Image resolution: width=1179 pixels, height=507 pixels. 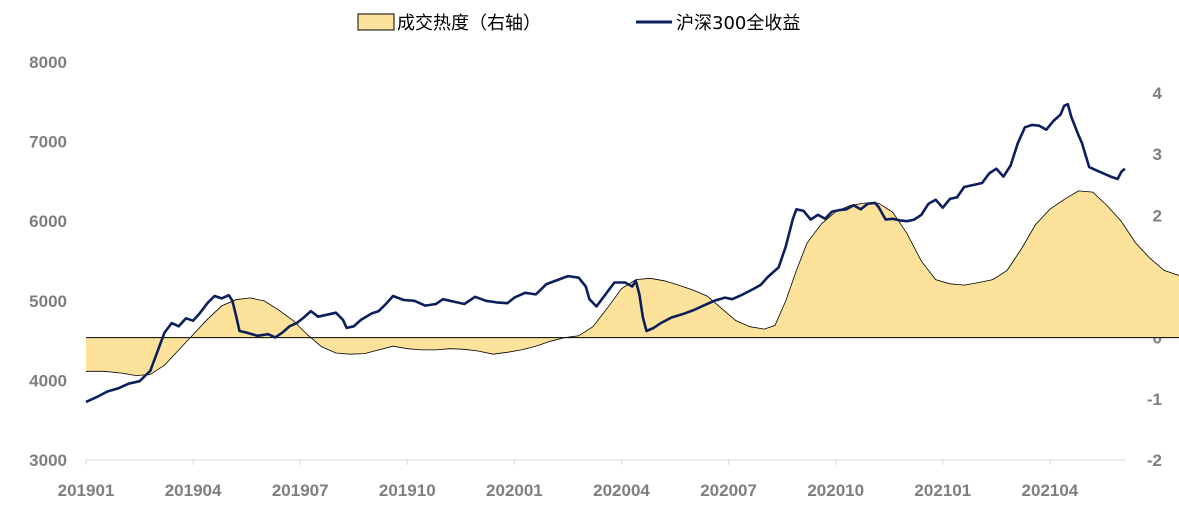 What do you see at coordinates (1050, 490) in the screenshot?
I see `x-axis-tick-label: 202104` at bounding box center [1050, 490].